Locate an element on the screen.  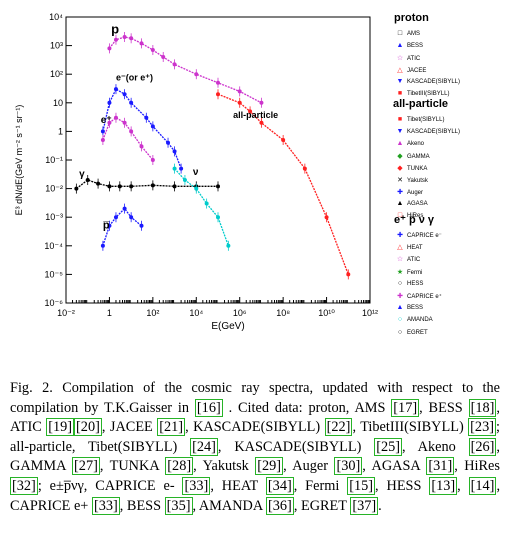
citation-link: [17] is located at coordinates (405, 407).